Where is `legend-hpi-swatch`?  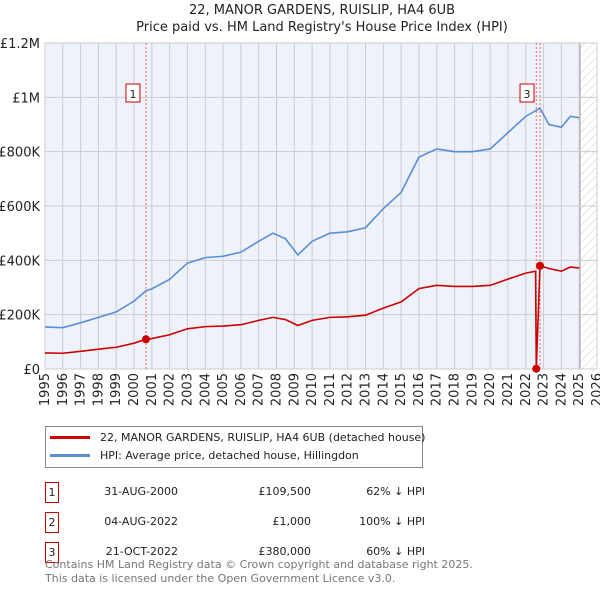 legend-hpi-swatch is located at coordinates (70, 455).